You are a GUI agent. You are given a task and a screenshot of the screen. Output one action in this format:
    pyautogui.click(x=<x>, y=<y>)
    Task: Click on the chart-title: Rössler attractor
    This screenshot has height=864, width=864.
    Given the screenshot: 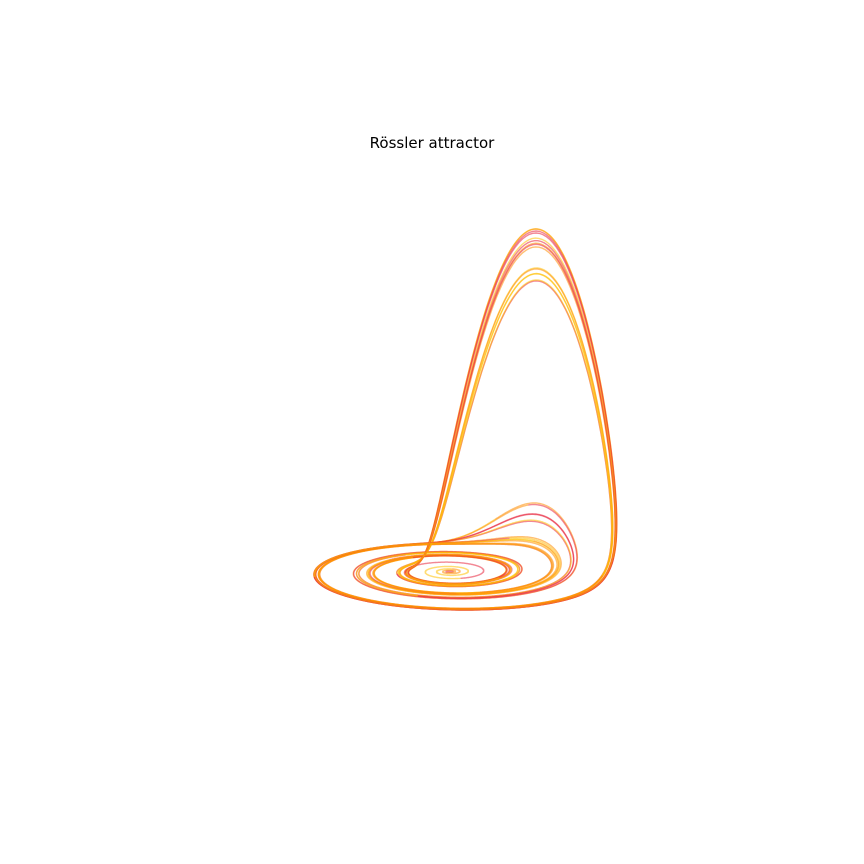 What is the action you would take?
    pyautogui.click(x=432, y=143)
    